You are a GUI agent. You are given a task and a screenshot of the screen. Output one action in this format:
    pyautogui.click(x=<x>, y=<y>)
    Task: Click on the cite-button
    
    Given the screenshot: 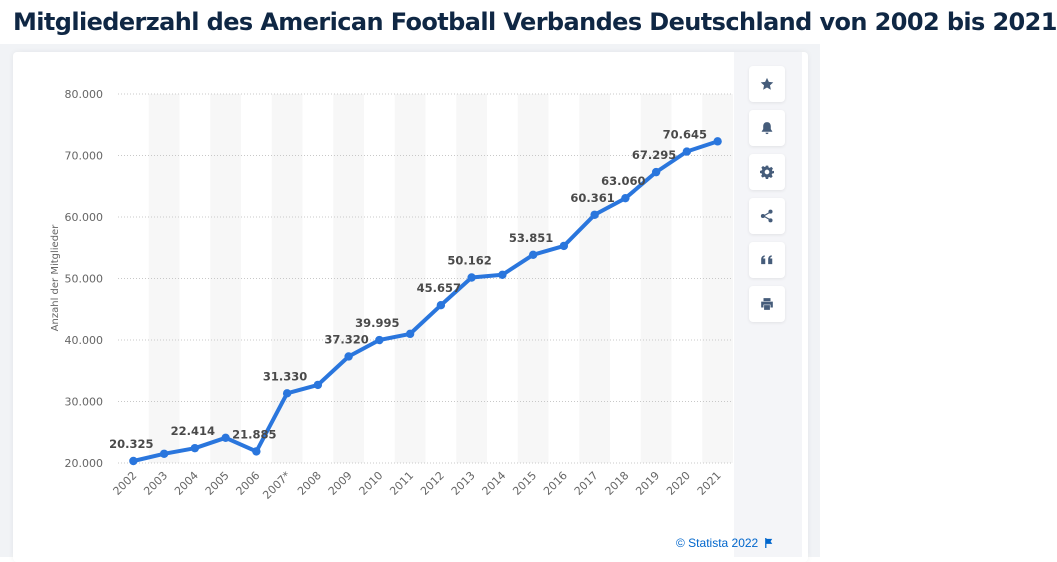 What is the action you would take?
    pyautogui.click(x=767, y=260)
    